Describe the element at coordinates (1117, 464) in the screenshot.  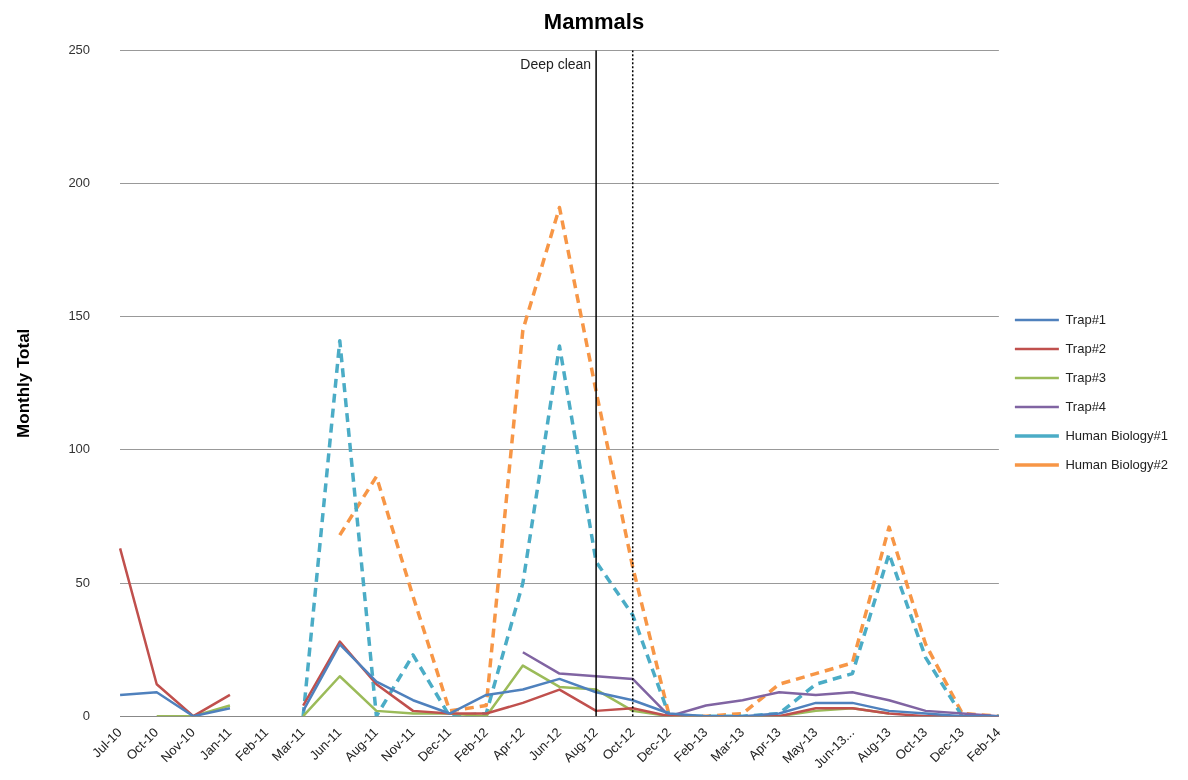
I see `legend-label: Human Biology#2` at that location.